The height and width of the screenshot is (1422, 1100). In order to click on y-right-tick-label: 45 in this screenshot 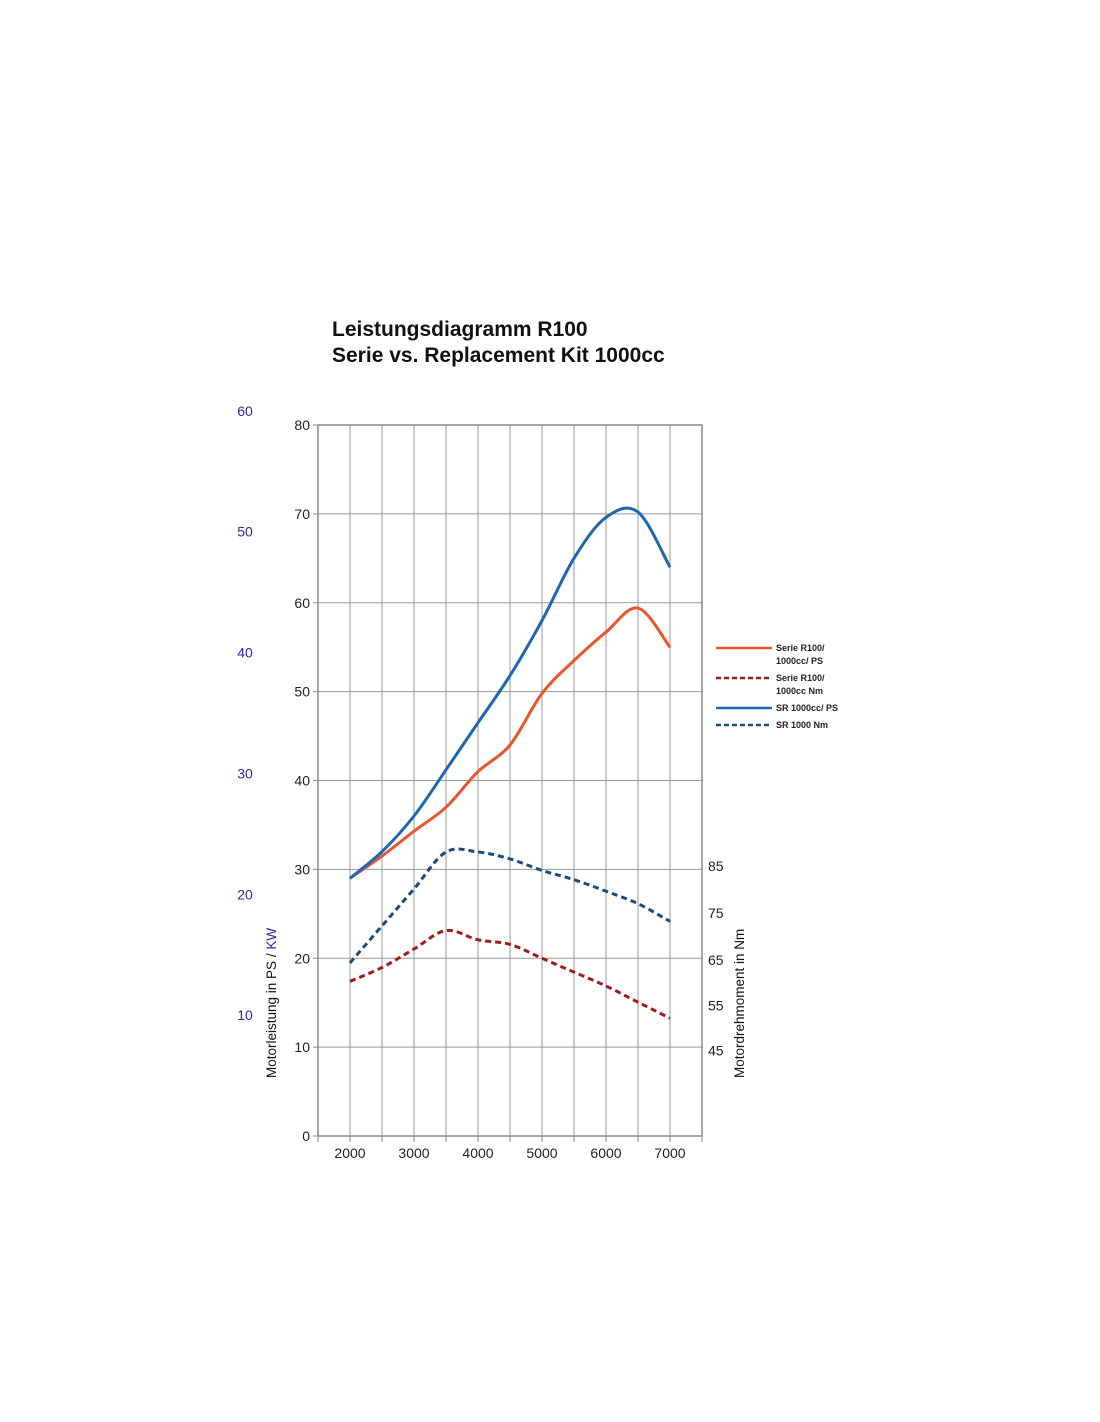, I will do `click(716, 1051)`.